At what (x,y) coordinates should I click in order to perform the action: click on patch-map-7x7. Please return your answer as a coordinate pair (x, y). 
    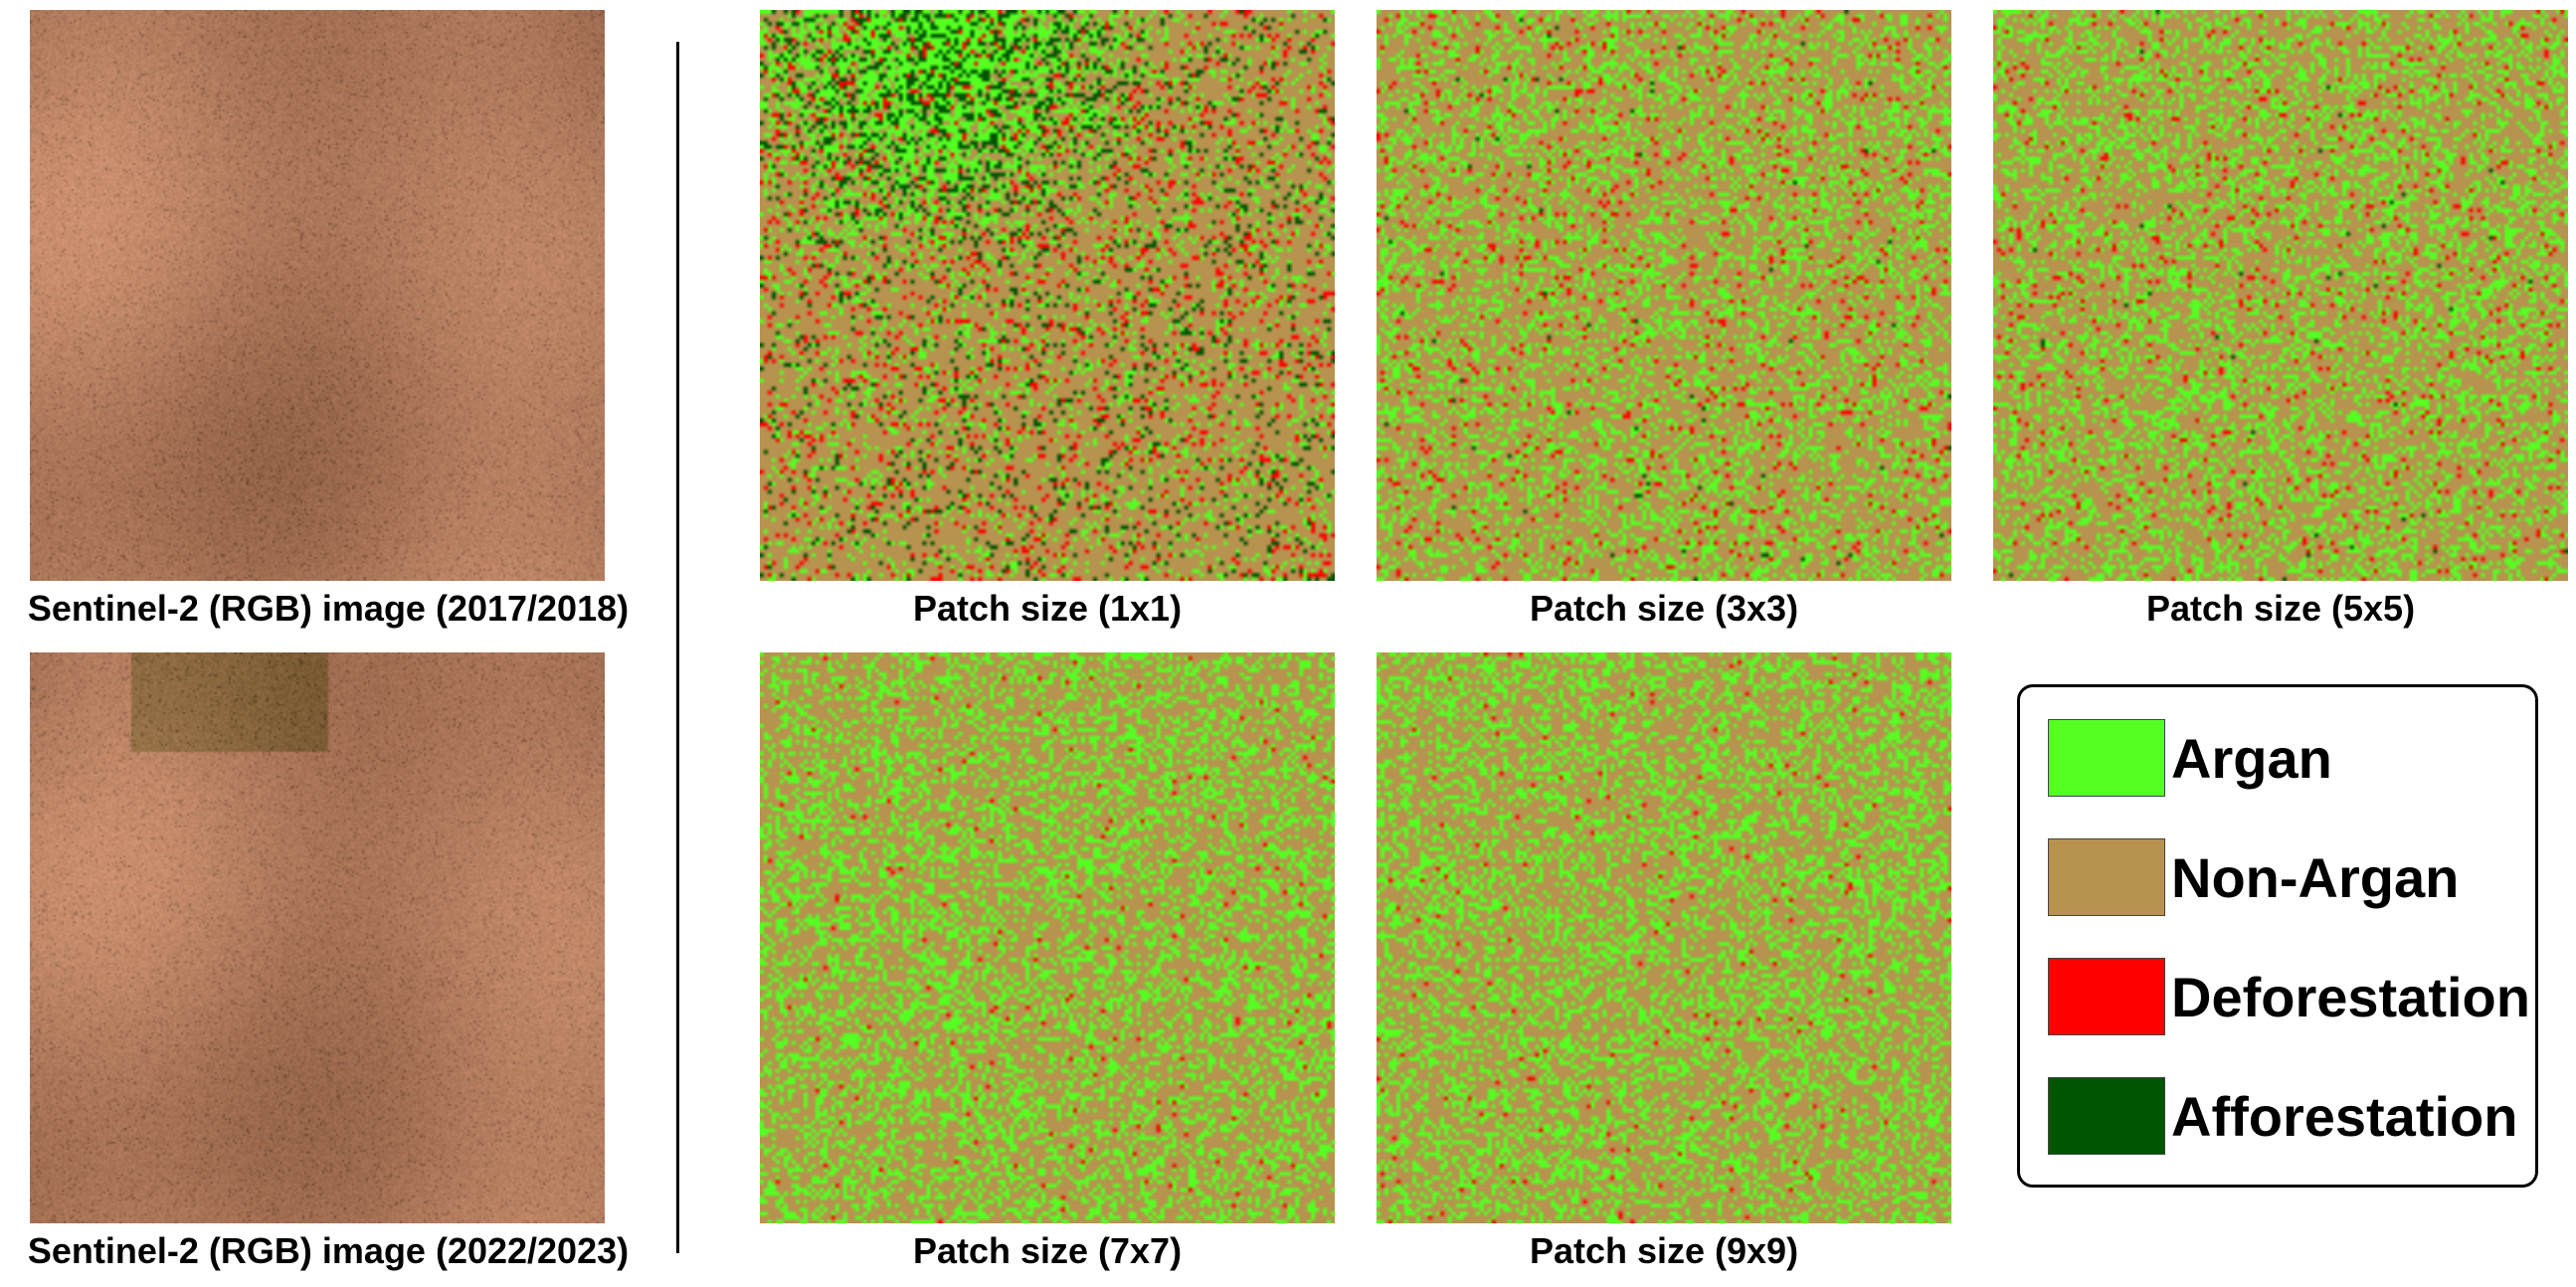
    Looking at the image, I should click on (1047, 937).